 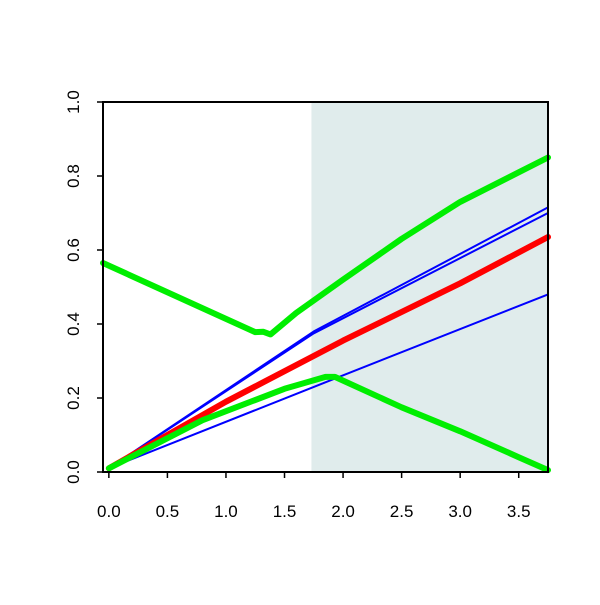 What do you see at coordinates (343, 511) in the screenshot?
I see `x-tick-label: 2.0` at bounding box center [343, 511].